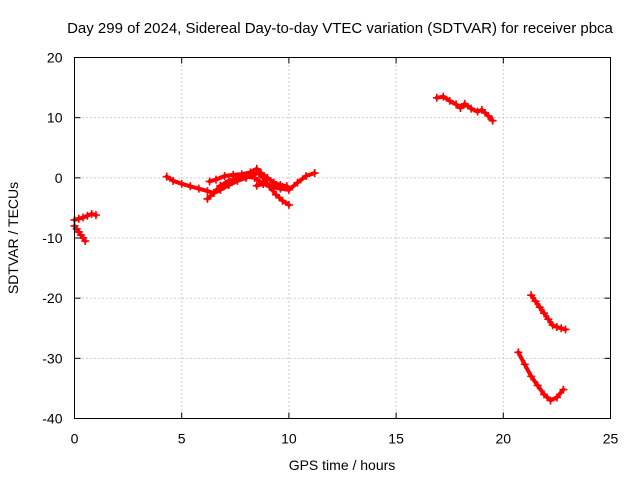 The height and width of the screenshot is (480, 640). What do you see at coordinates (52, 419) in the screenshot?
I see `y-tick-label: -40` at bounding box center [52, 419].